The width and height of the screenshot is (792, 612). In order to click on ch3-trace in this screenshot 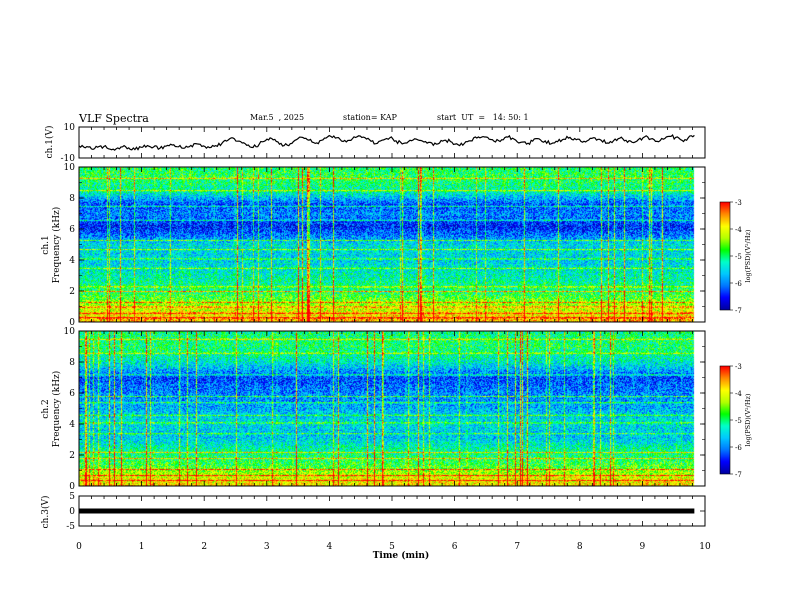, I will do `click(387, 511)`.